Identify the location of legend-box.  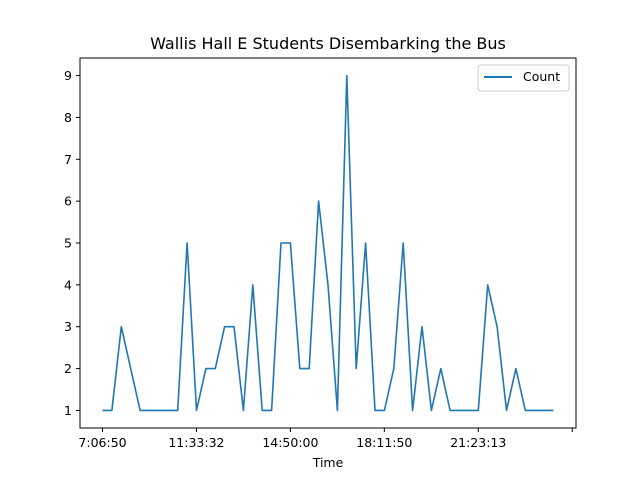
(523, 78).